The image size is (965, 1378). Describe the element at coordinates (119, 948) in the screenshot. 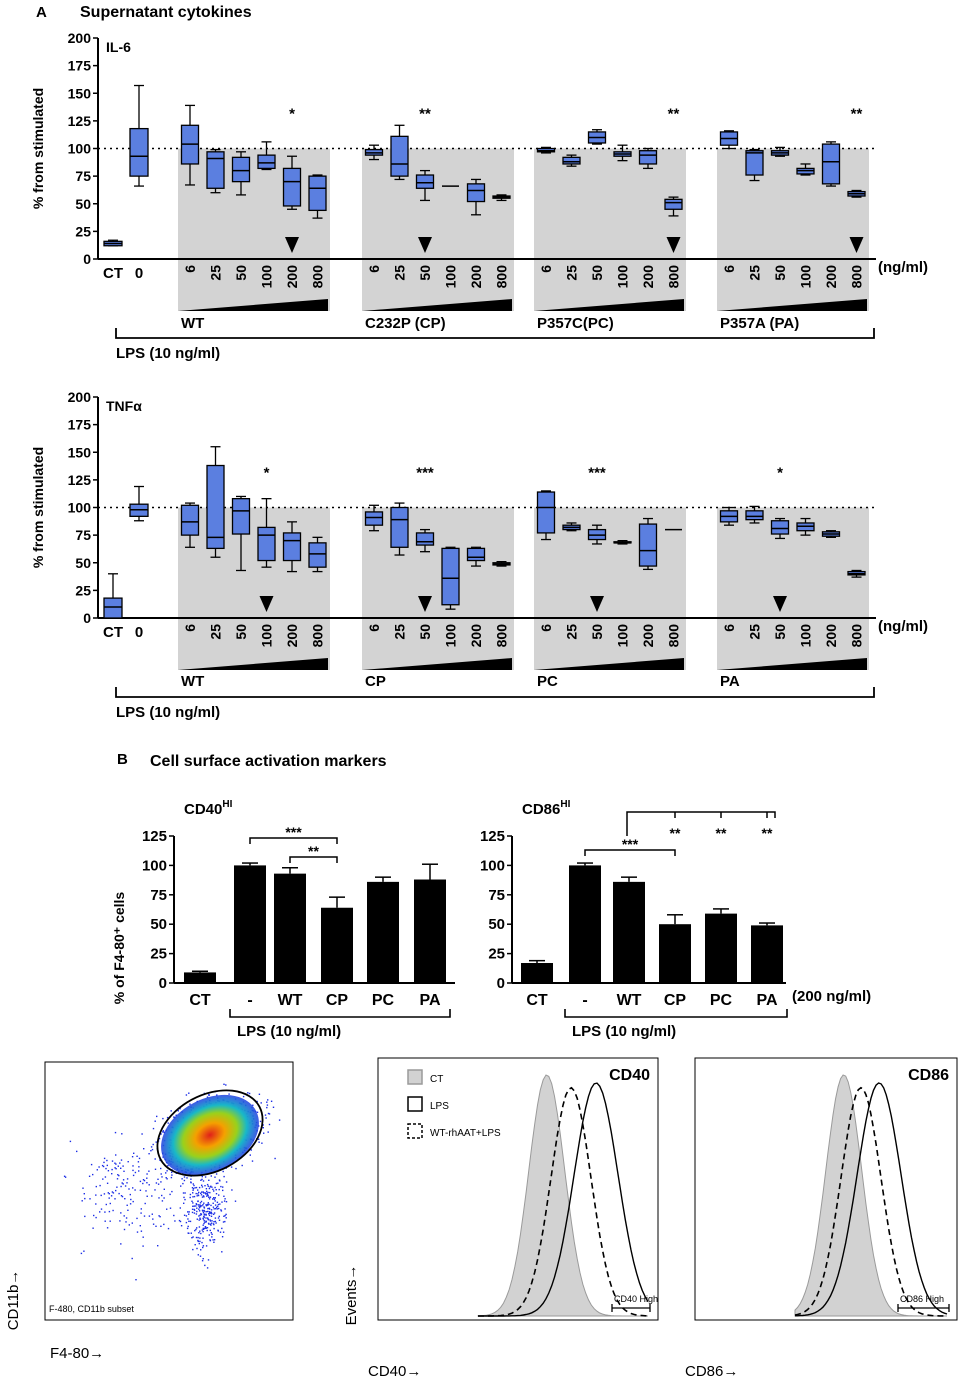

I see `panel-b-ylabel: % of F4-80⁺ cells` at that location.